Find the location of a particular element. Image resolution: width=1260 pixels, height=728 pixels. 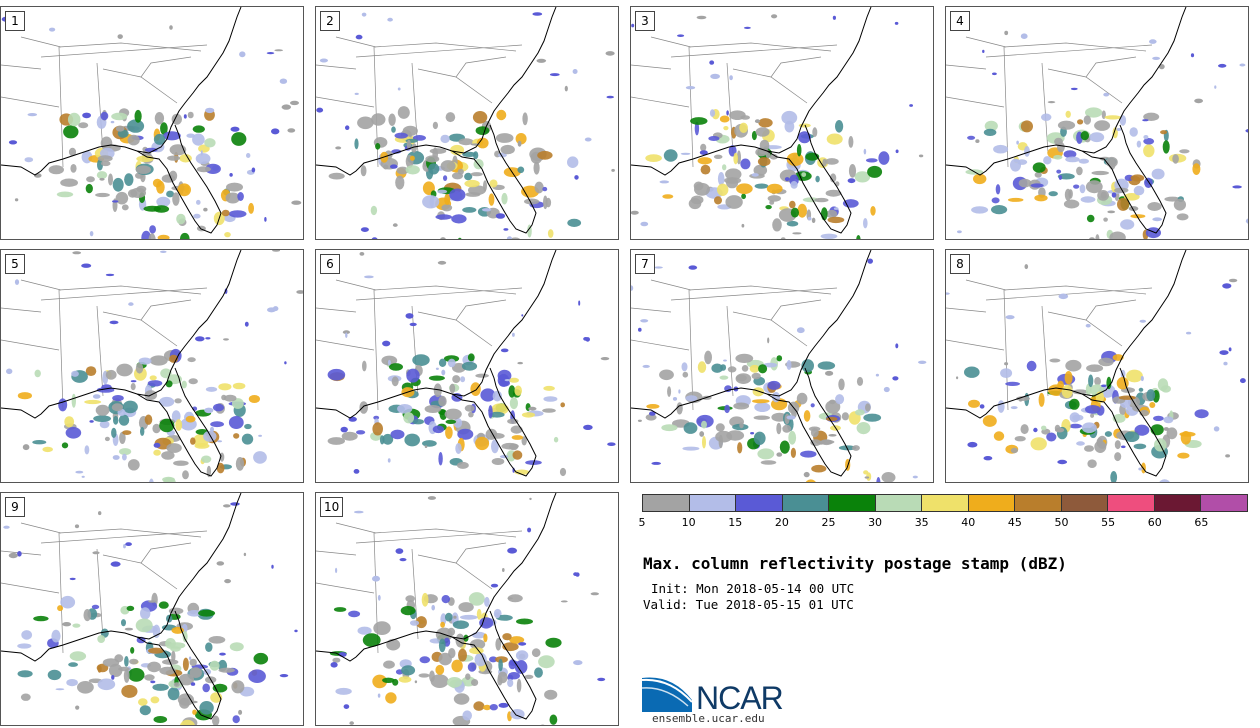

member-panel-4: 4 is located at coordinates (1097, 123).